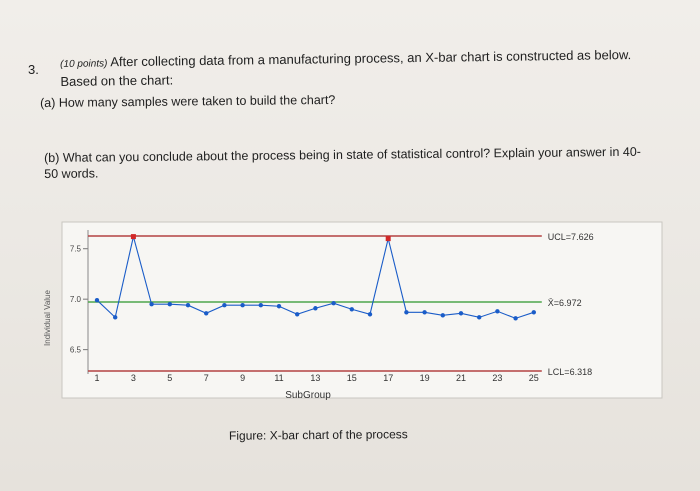 This screenshot has width=700, height=491. I want to click on y-tick-label: 6.5, so click(76, 350).